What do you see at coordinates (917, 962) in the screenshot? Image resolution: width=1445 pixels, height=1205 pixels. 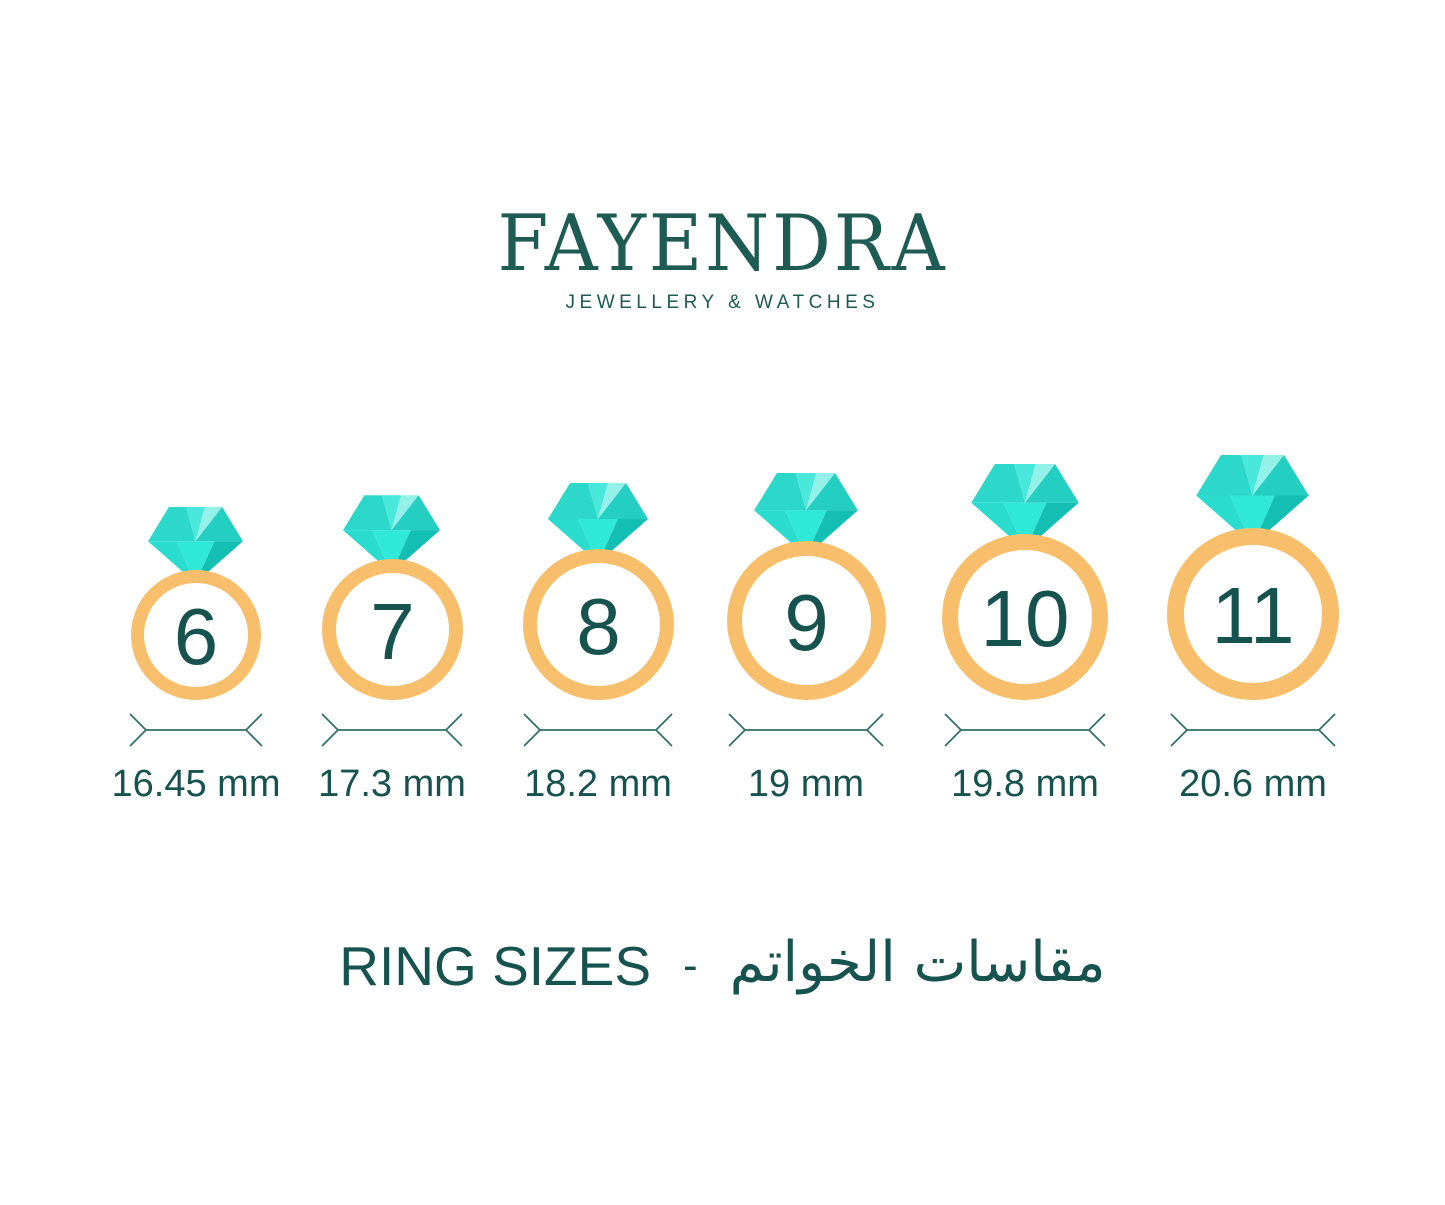 I see `title-arabic: مقاسات الخواتم` at bounding box center [917, 962].